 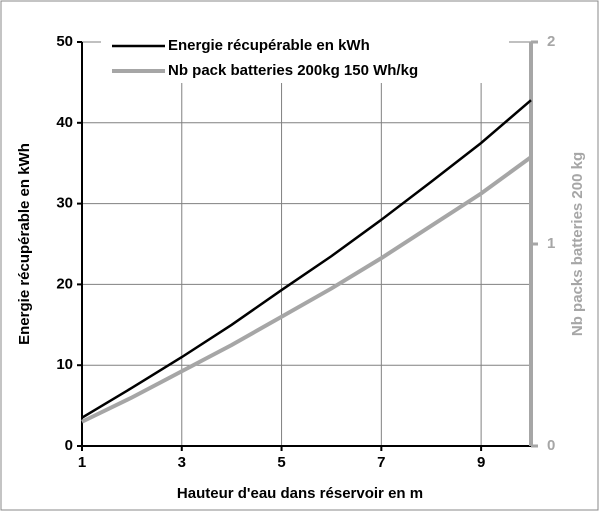 What do you see at coordinates (300, 493) in the screenshot?
I see `x-axis-label: Hauteur d'eau dans réservoir en m` at bounding box center [300, 493].